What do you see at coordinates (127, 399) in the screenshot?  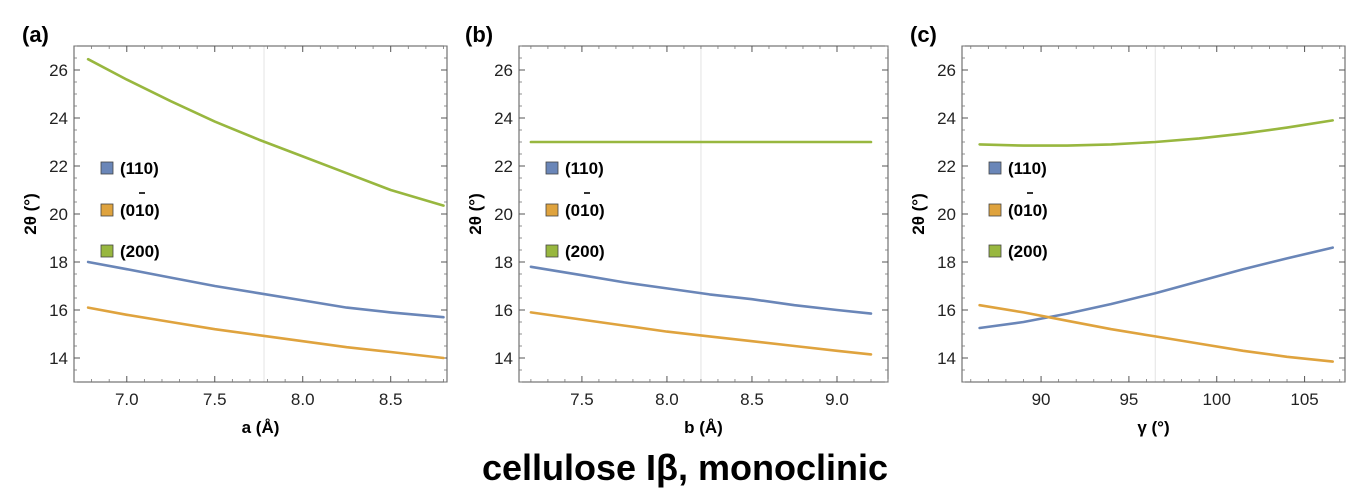 I see `x-tick-label: 7.0` at bounding box center [127, 399].